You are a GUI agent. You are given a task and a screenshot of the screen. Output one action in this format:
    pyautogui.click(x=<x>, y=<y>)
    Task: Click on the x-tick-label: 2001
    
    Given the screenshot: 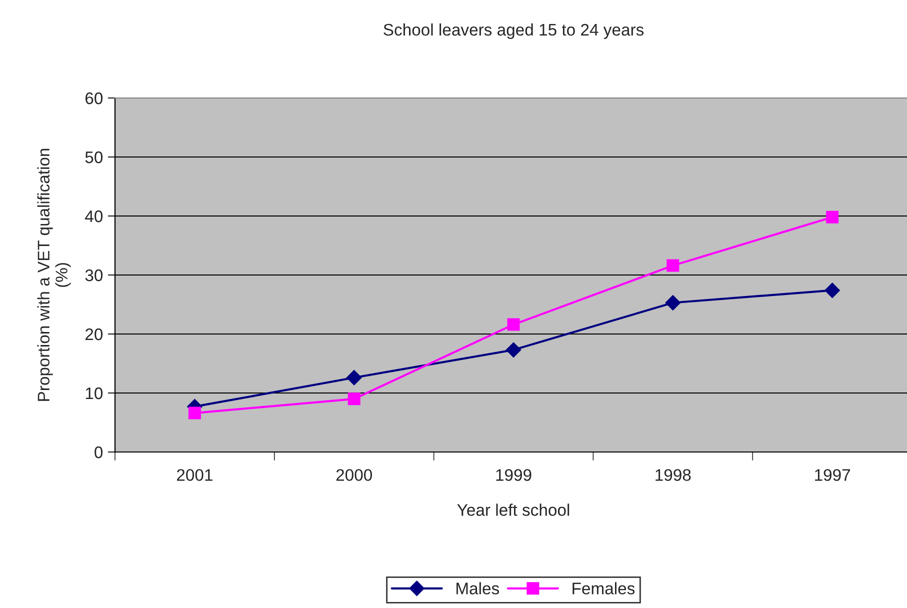 What is the action you would take?
    pyautogui.click(x=194, y=475)
    